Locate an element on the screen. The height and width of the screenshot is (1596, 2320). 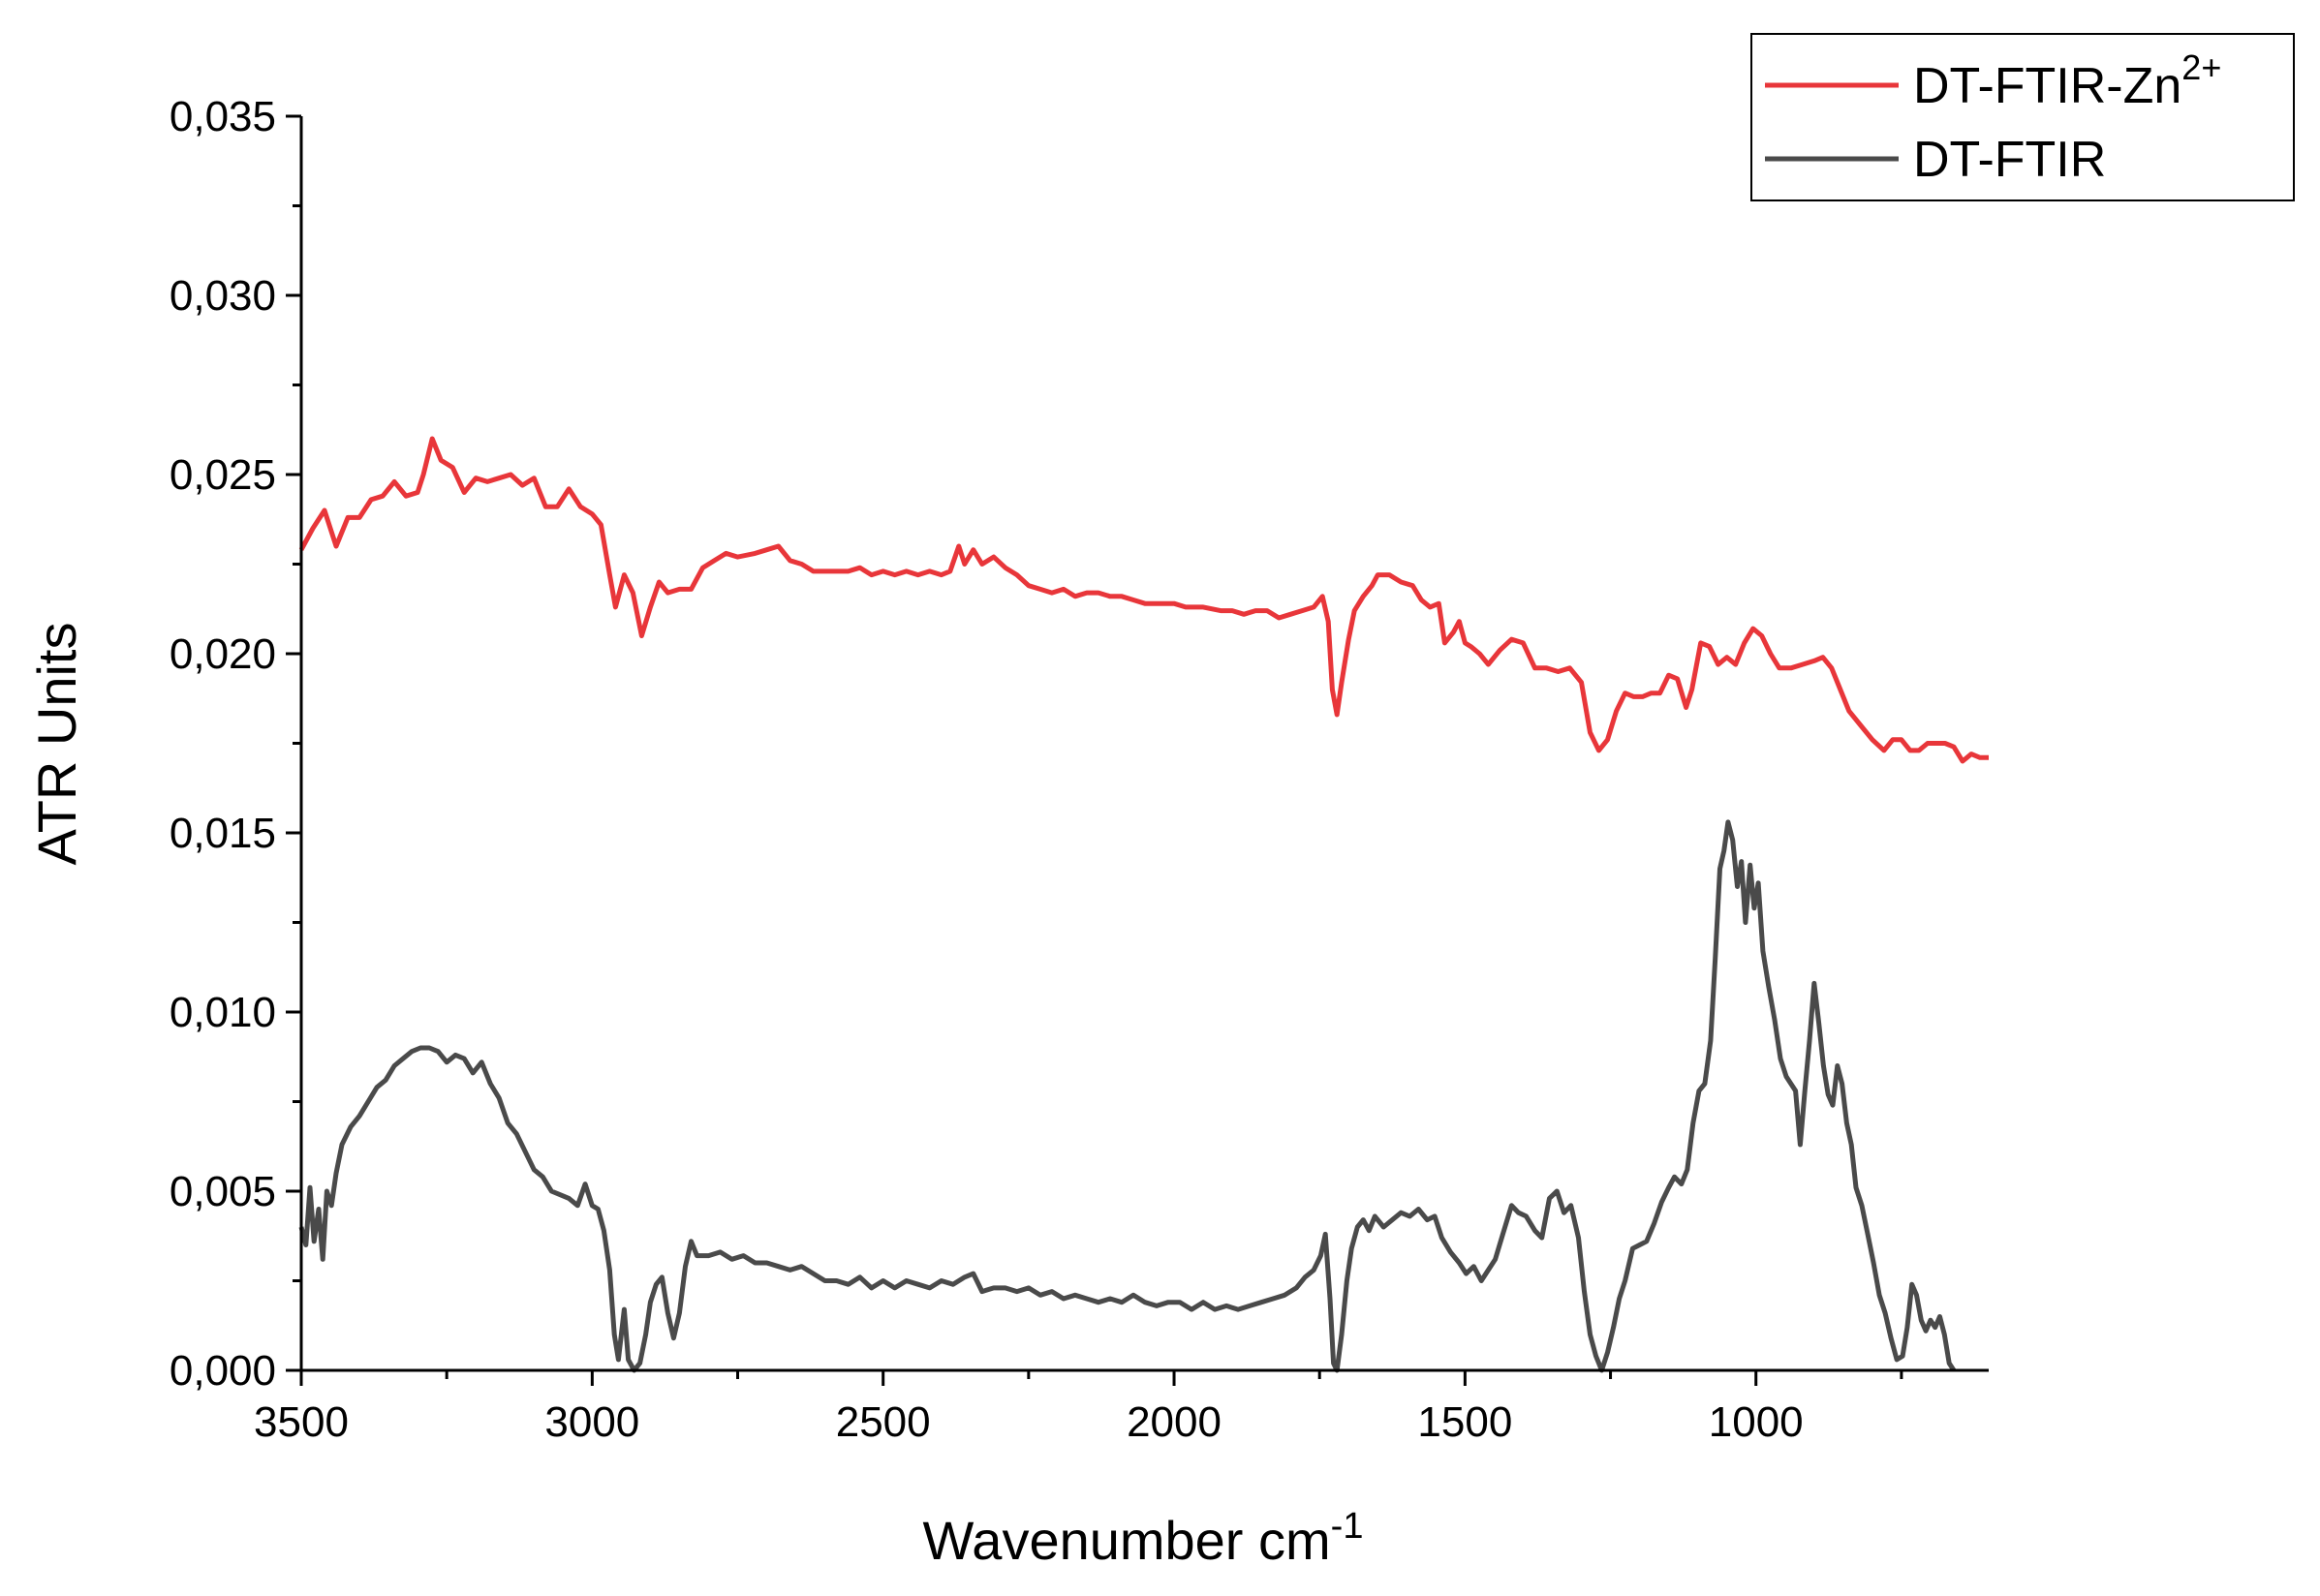
y-tick-label: 0,035 is located at coordinates (223, 116).